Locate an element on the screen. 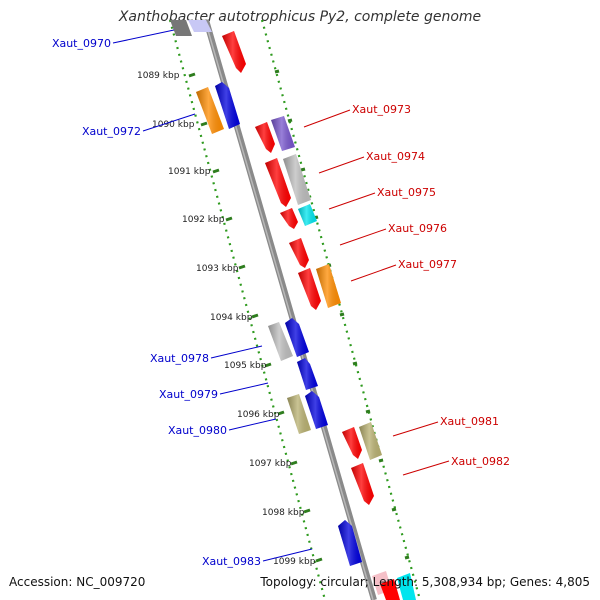  gene-xaut-0973-overlay is located at coordinates (265, 137).